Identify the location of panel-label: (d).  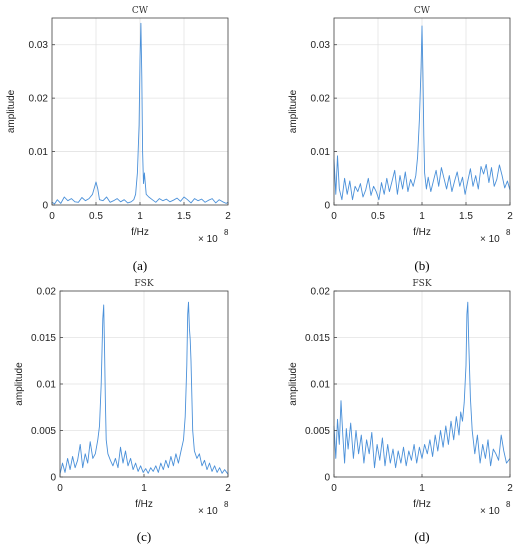
(421, 536).